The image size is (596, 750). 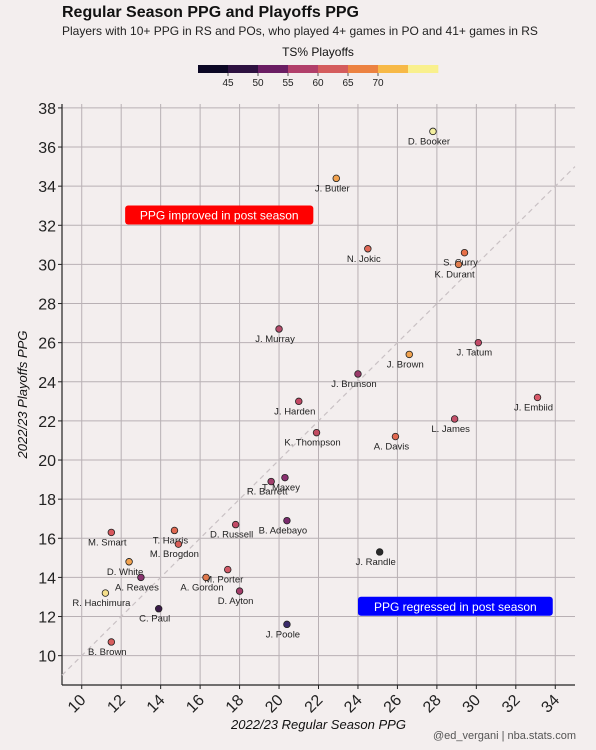 What do you see at coordinates (348, 83) in the screenshot?
I see `colorbar-tick-label: 65` at bounding box center [348, 83].